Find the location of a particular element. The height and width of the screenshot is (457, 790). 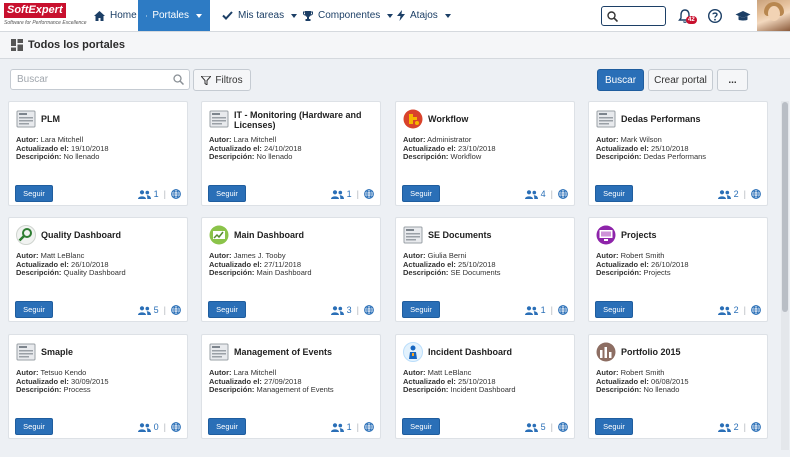

scrollbar-thumb is located at coordinates (785, 207).